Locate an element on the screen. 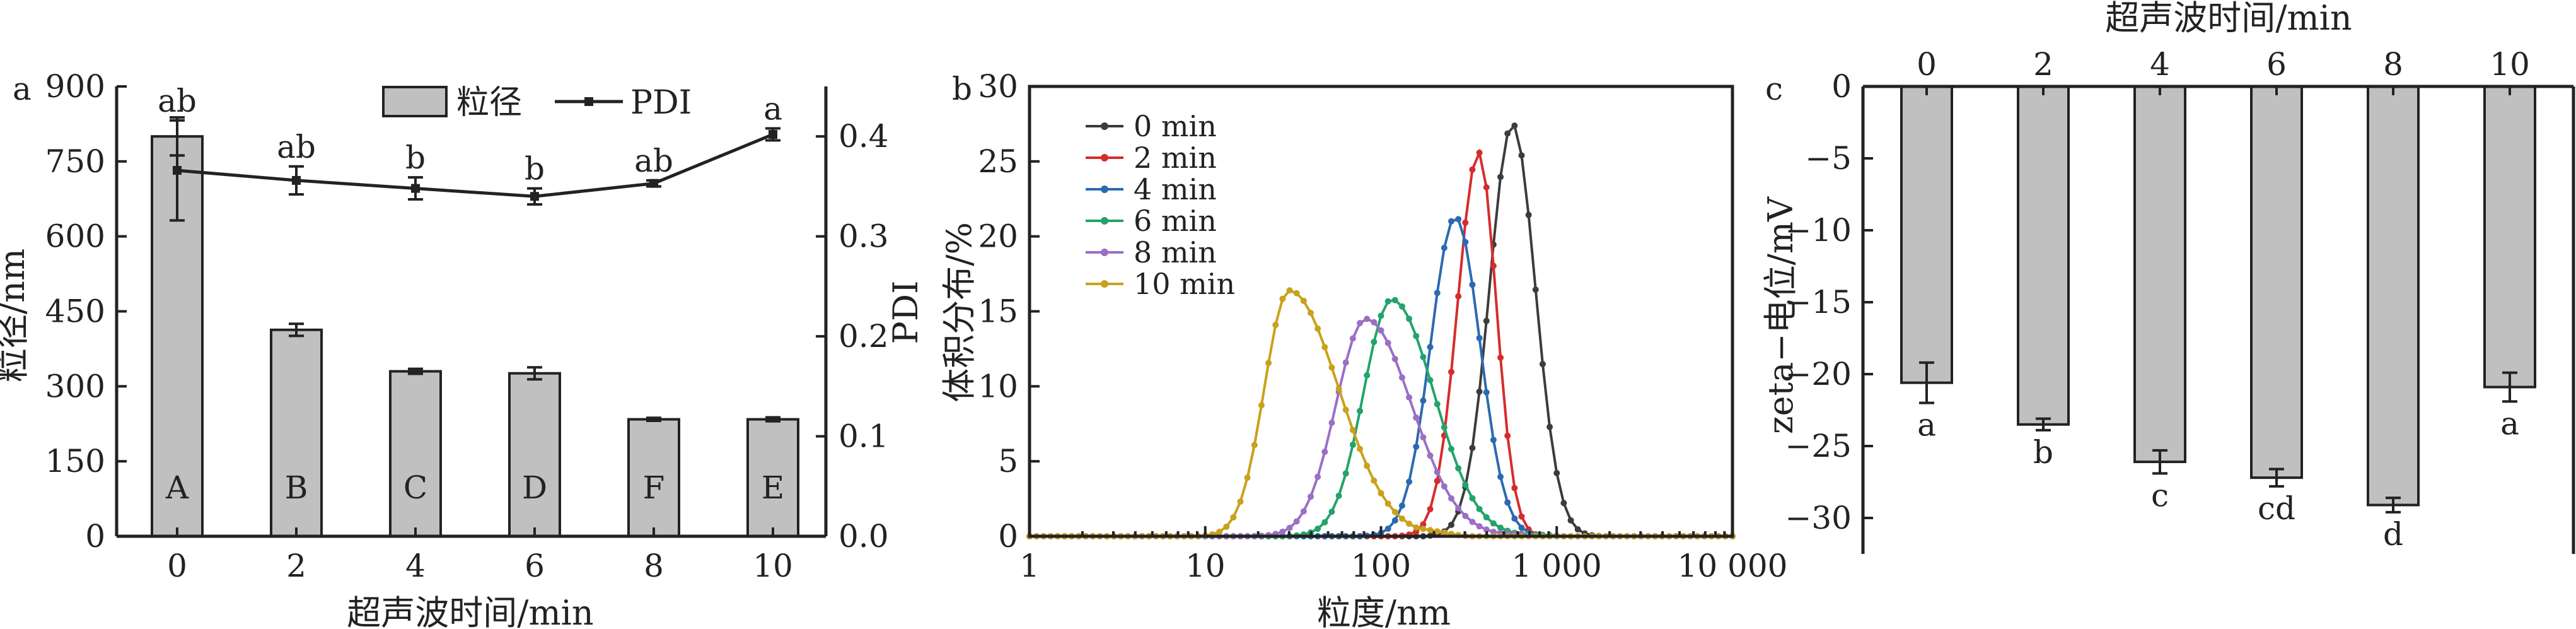  a-ytick-left-label: 300 is located at coordinates (75, 386).